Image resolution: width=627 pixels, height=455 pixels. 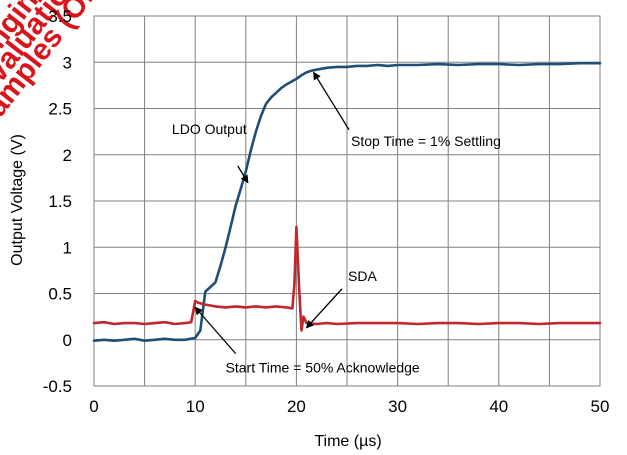 I want to click on y-tick-label: 2, so click(x=67, y=155).